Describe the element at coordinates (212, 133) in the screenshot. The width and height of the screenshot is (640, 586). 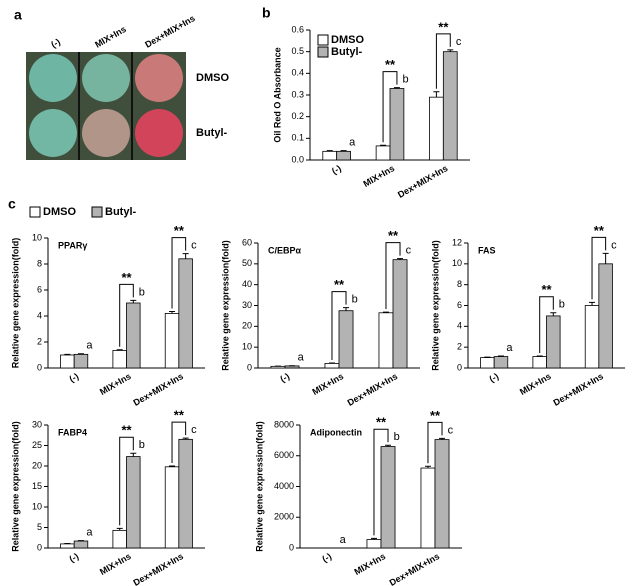
I see `row-label: Butyl-` at that location.